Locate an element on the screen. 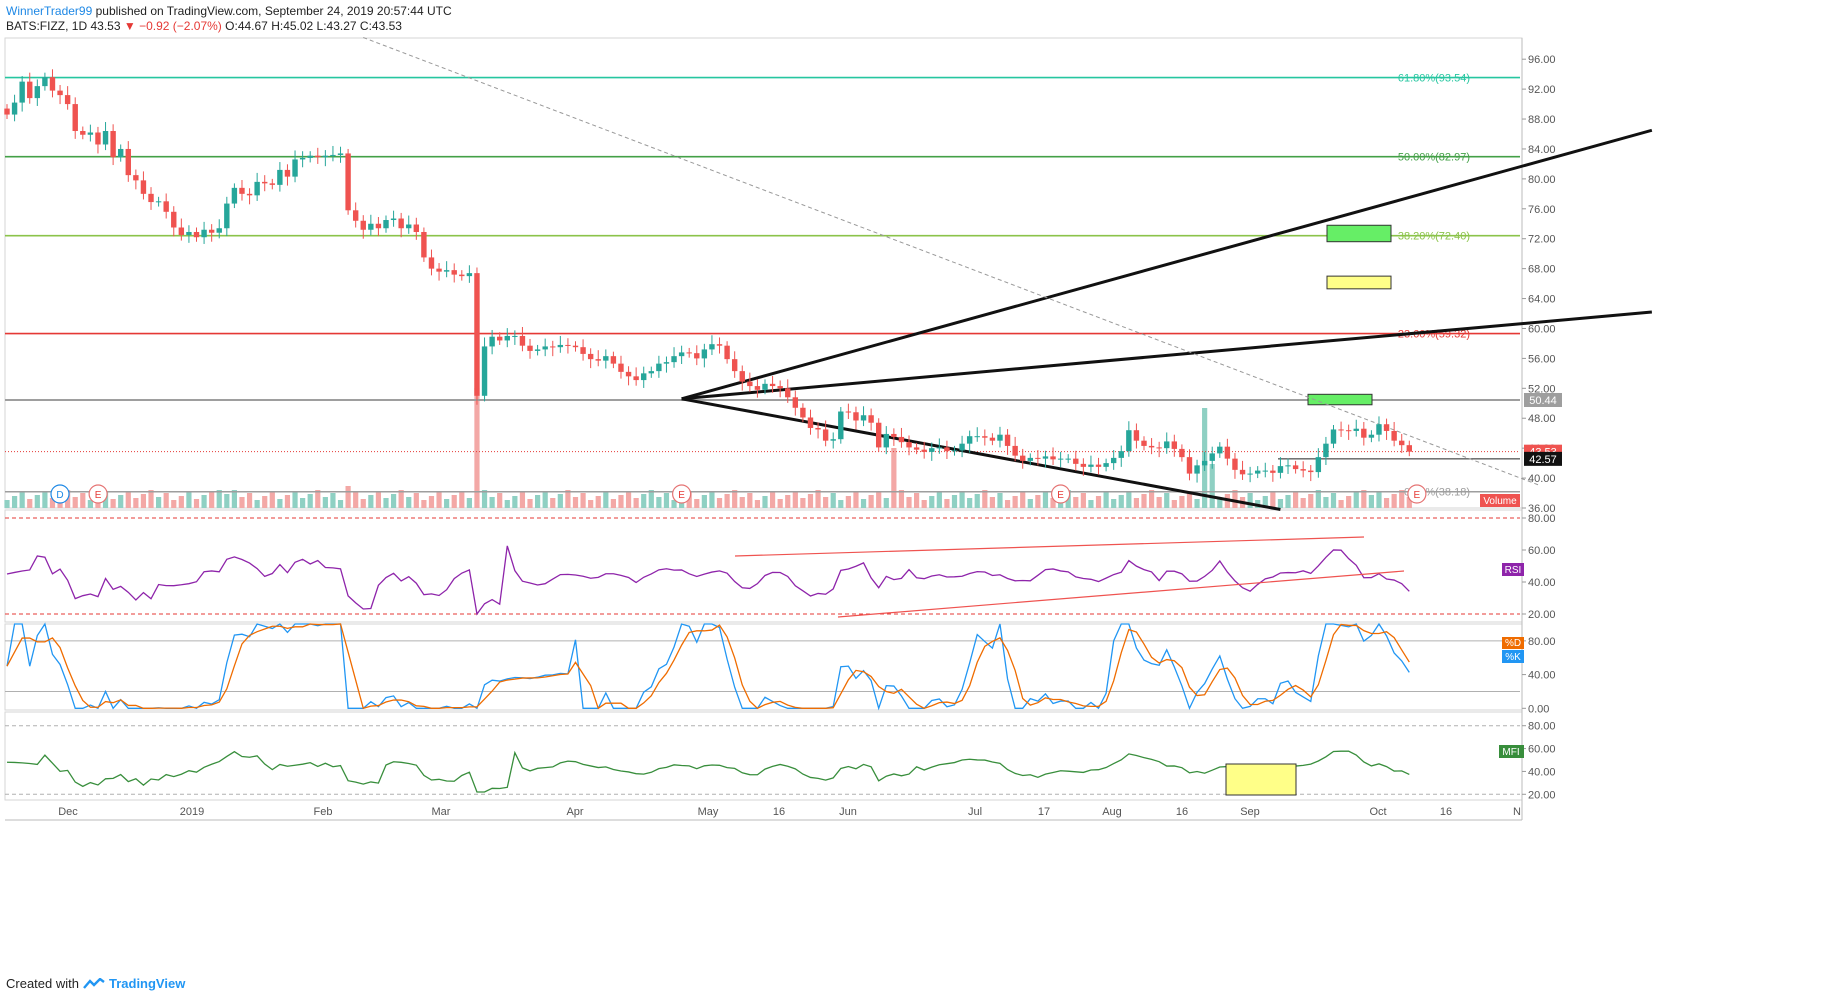 Image resolution: width=1840 pixels, height=1002 pixels. rsi-label: RSI is located at coordinates (1513, 570).